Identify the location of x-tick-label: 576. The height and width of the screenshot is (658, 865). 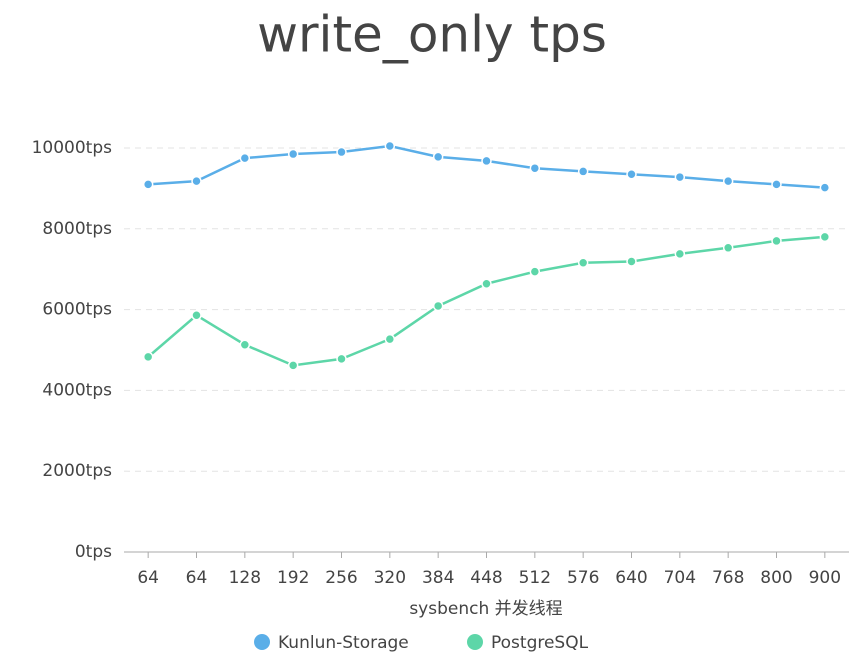
(583, 578).